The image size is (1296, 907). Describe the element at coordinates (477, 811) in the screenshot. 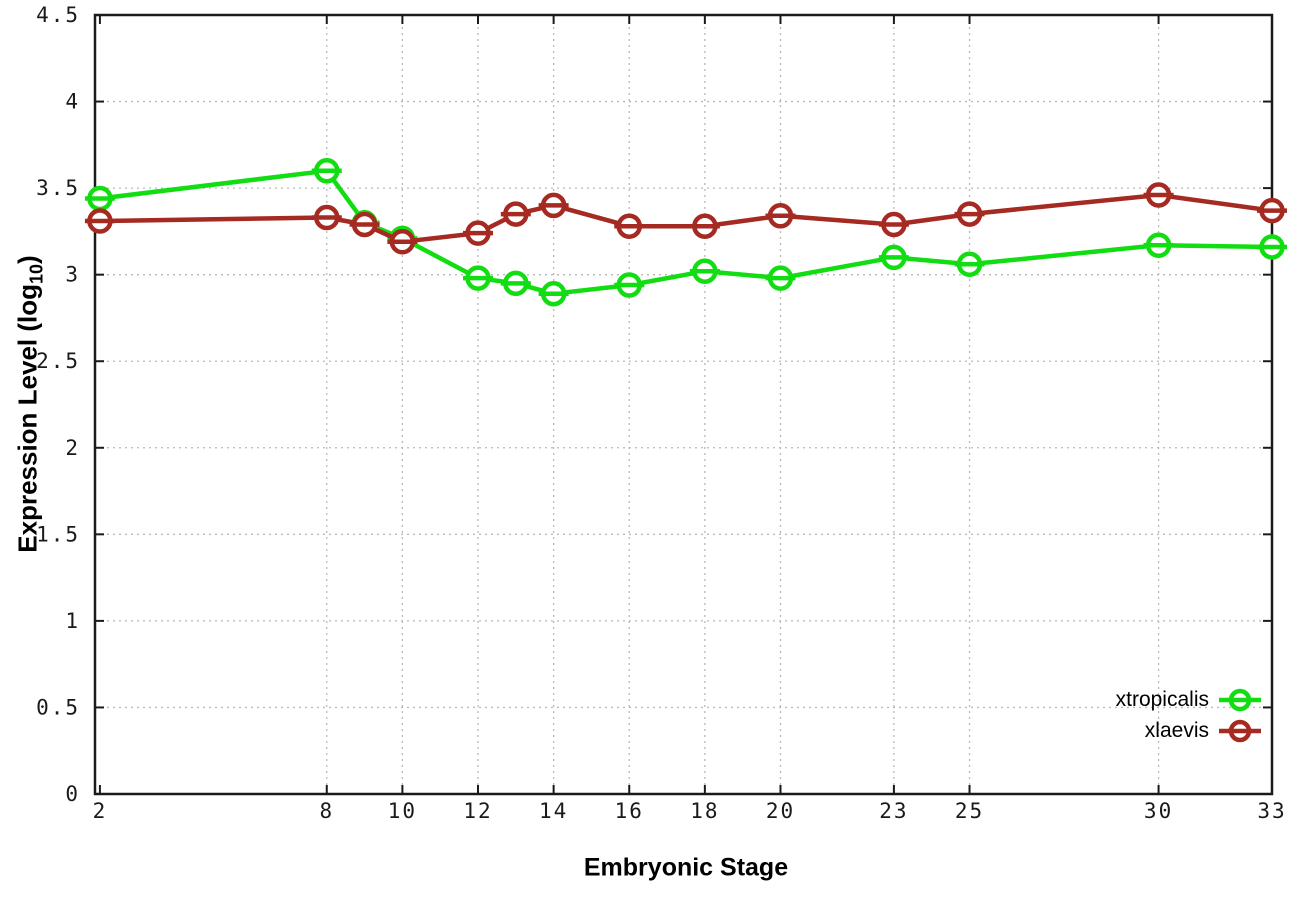

I see `x-tick-label: 12` at that location.